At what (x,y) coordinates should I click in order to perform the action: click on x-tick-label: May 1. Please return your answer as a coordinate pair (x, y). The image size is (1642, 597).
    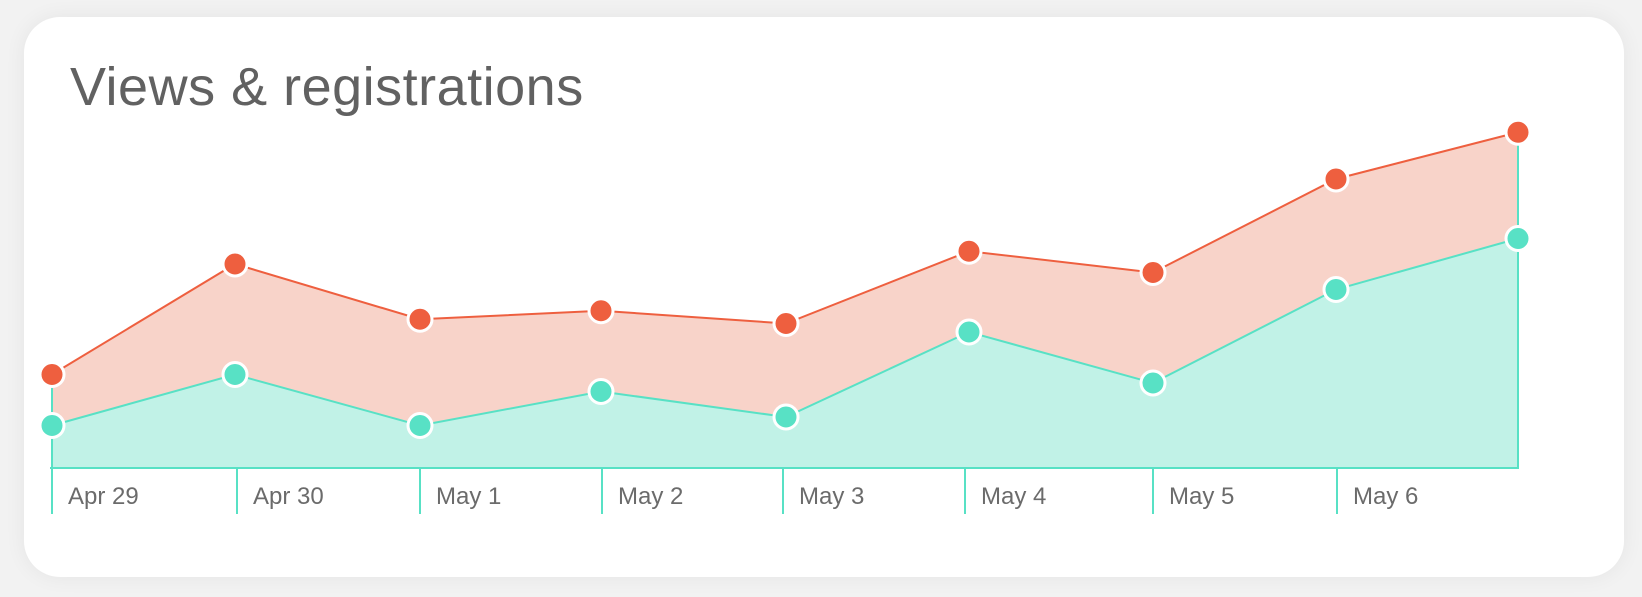
    Looking at the image, I should click on (468, 496).